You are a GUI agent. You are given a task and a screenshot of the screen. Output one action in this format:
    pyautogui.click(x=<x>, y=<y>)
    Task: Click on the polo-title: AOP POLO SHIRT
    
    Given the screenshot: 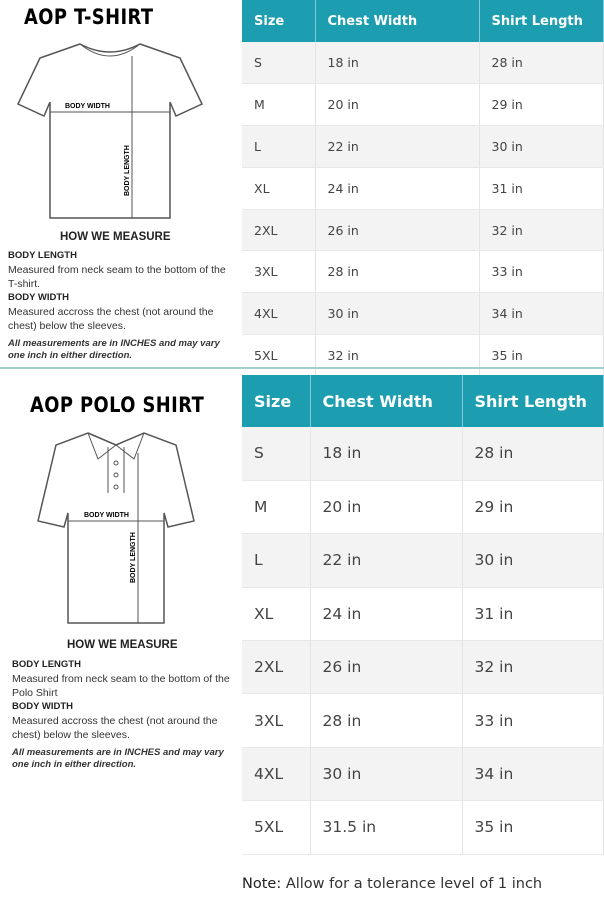 What is the action you would take?
    pyautogui.click(x=117, y=405)
    